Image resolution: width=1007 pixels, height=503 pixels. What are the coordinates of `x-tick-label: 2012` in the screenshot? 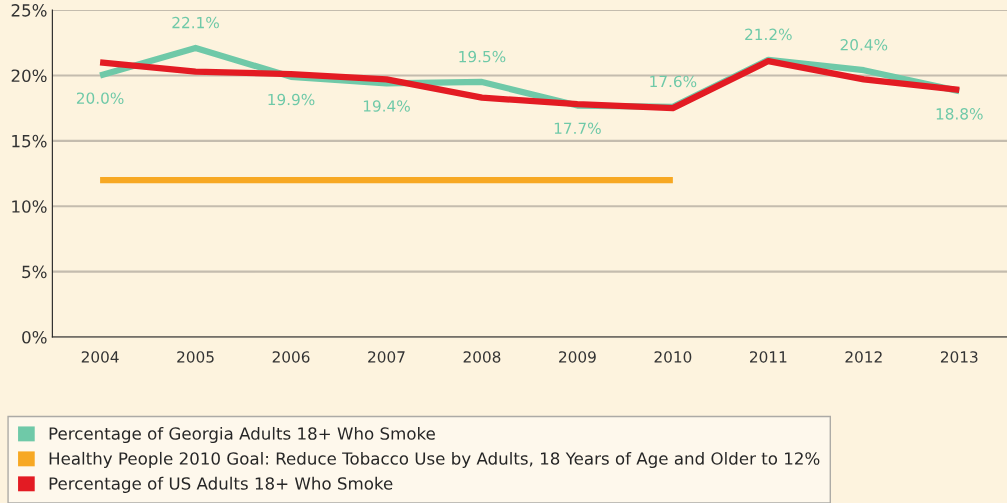 It's located at (863, 357).